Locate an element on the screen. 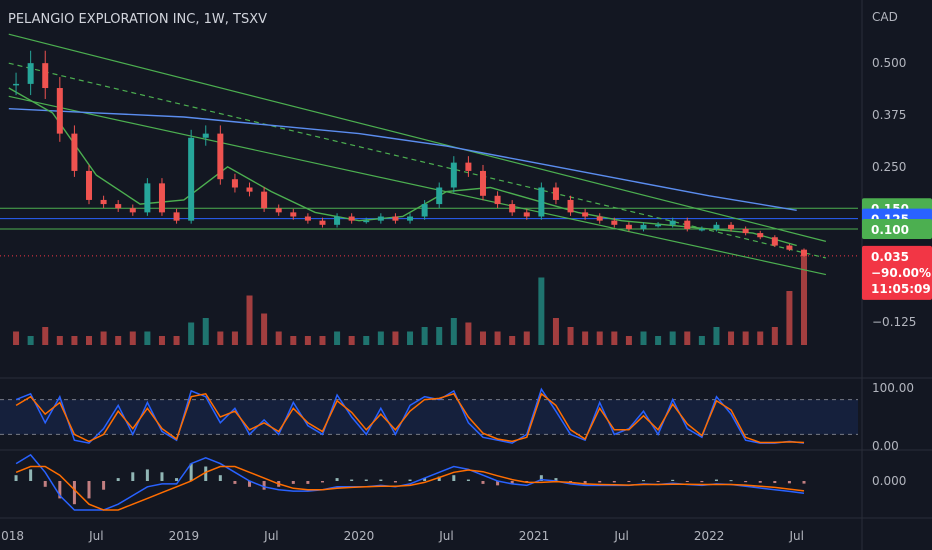 This screenshot has height=550, width=932. stochastic-tick-label: 0.00 is located at coordinates (885, 446).